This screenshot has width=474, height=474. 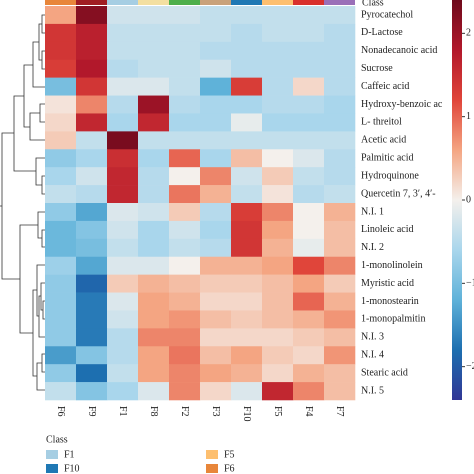 I want to click on row-label: N.I. 1, so click(x=372, y=211).